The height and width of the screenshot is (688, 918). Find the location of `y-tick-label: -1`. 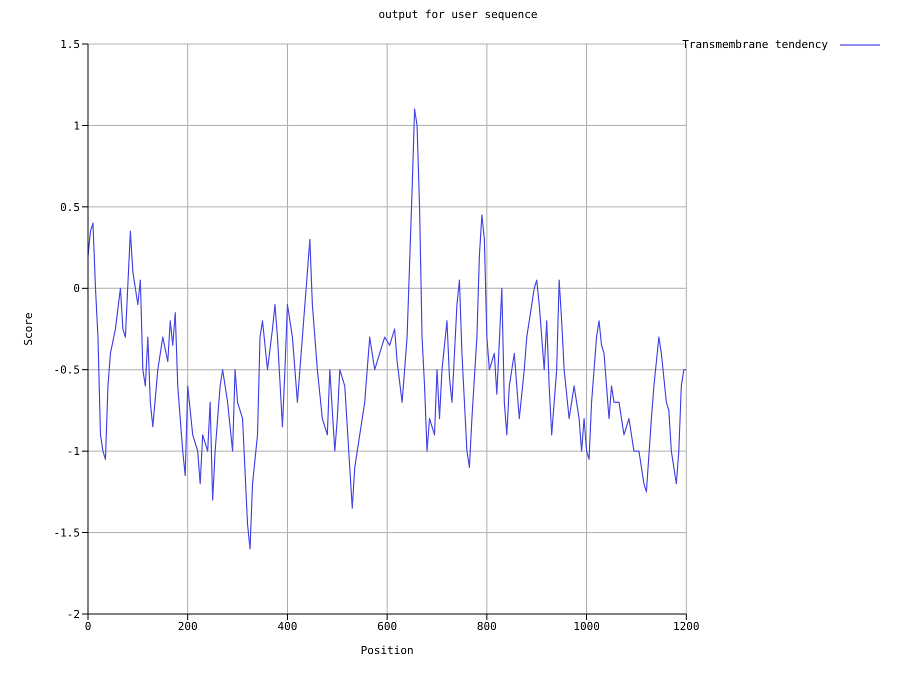

y-tick-label: -1 is located at coordinates (73, 451).